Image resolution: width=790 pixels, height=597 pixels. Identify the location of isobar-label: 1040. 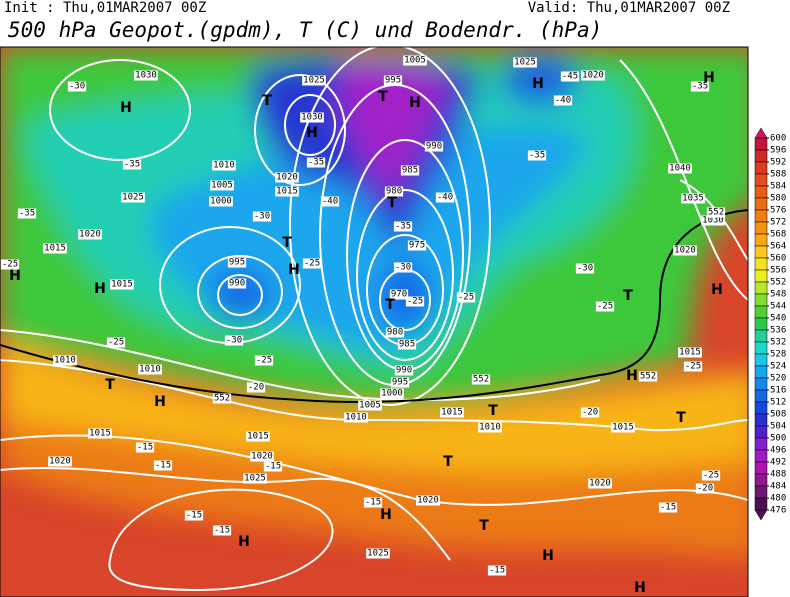
(680, 169).